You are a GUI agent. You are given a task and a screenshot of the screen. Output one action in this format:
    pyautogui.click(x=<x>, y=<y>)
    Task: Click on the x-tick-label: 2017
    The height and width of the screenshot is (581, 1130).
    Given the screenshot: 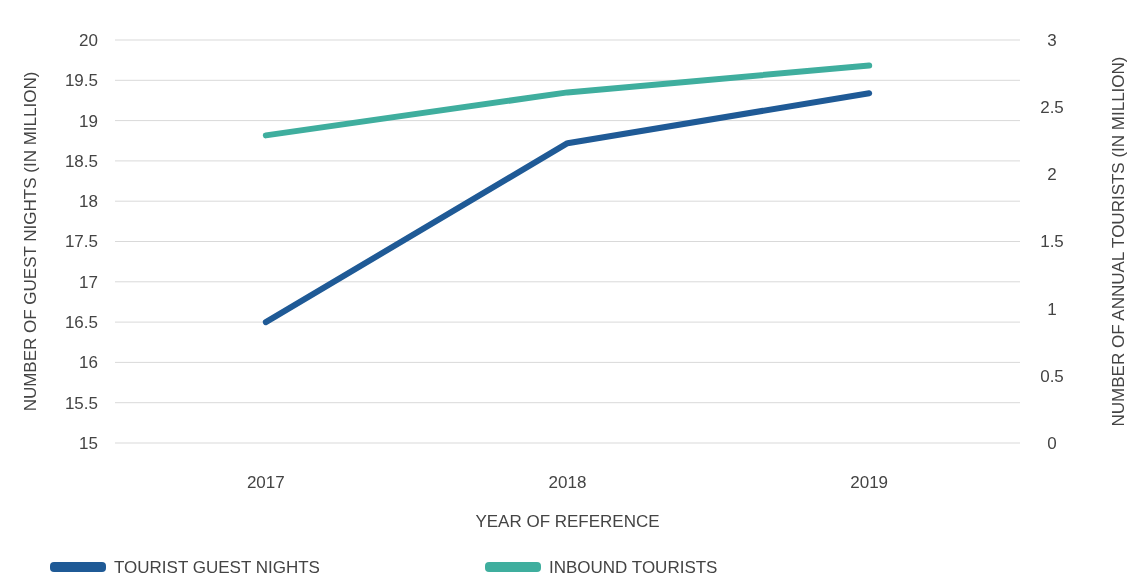 What is the action you would take?
    pyautogui.click(x=265, y=482)
    